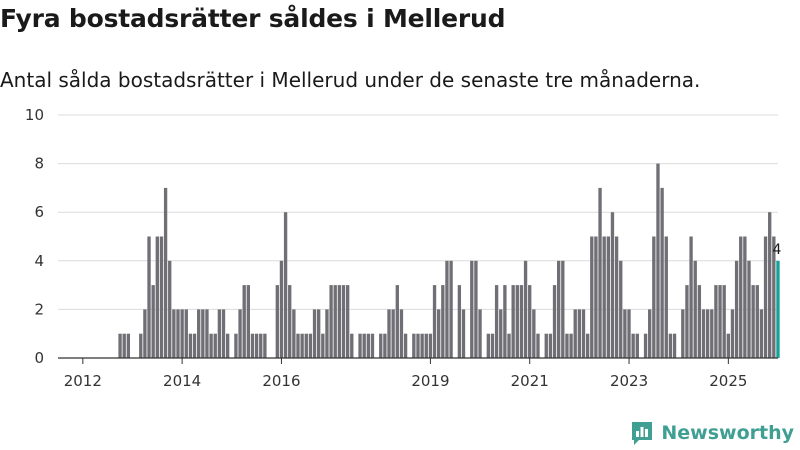  Describe the element at coordinates (39, 164) in the screenshot. I see `y-tick-label: 8` at that location.